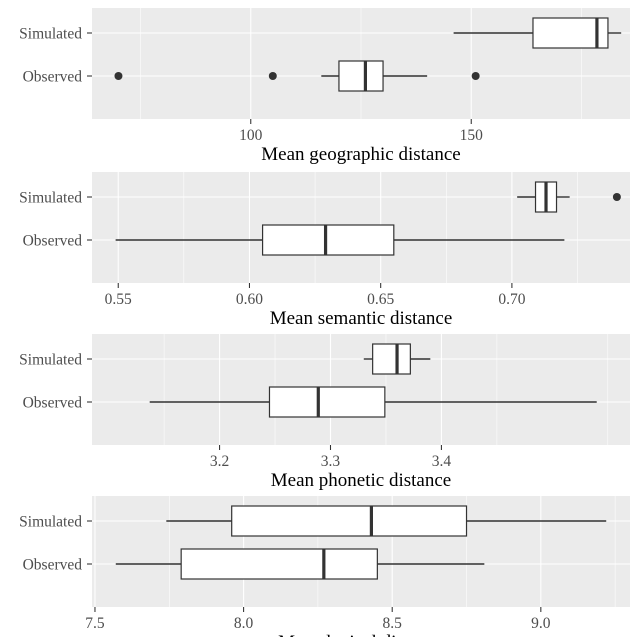 This screenshot has height=637, width=632. I want to click on x-tick-label: 7.5, so click(95, 623).